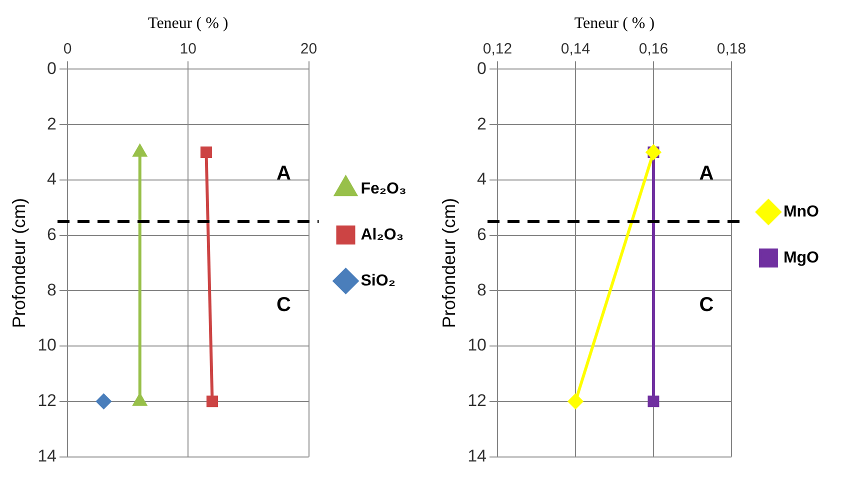 This screenshot has width=849, height=477. What do you see at coordinates (378, 281) in the screenshot?
I see `legend-label: SiO₂` at bounding box center [378, 281].